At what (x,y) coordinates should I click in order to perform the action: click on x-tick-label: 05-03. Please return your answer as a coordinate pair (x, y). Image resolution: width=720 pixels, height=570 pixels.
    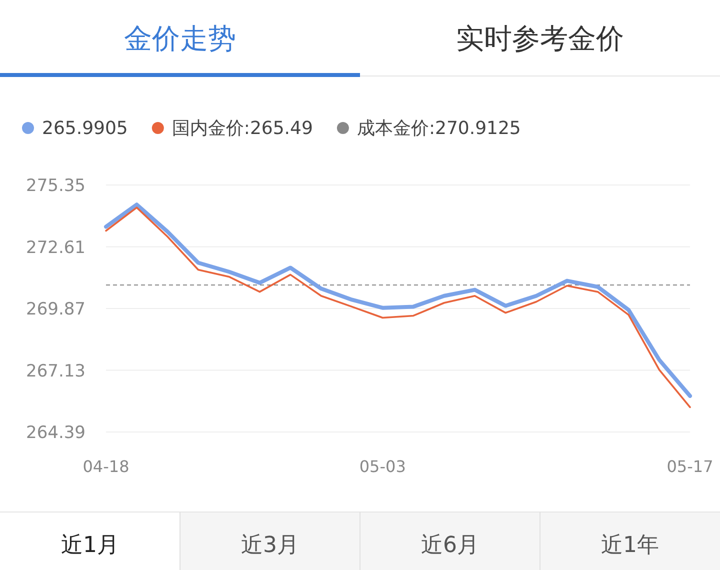
    Looking at the image, I should click on (382, 466).